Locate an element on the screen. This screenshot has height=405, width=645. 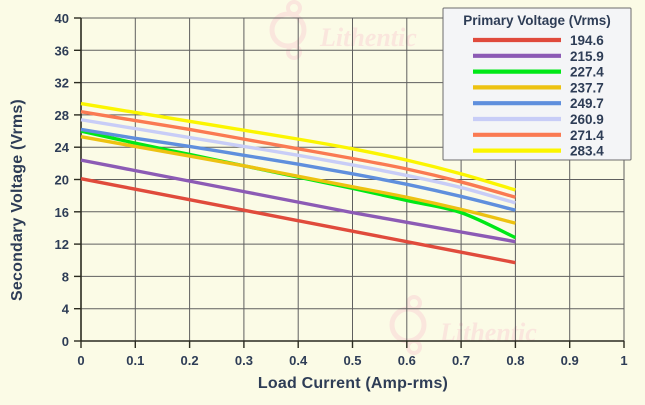
watermark-logo-icon is located at coordinates (288, 30).